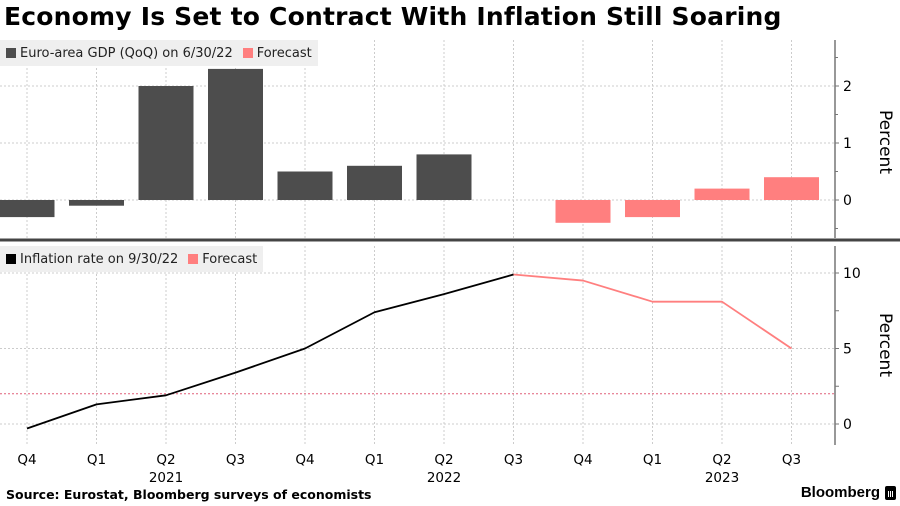 The height and width of the screenshot is (506, 900). I want to click on inflation-tick-label: 0, so click(847, 425).